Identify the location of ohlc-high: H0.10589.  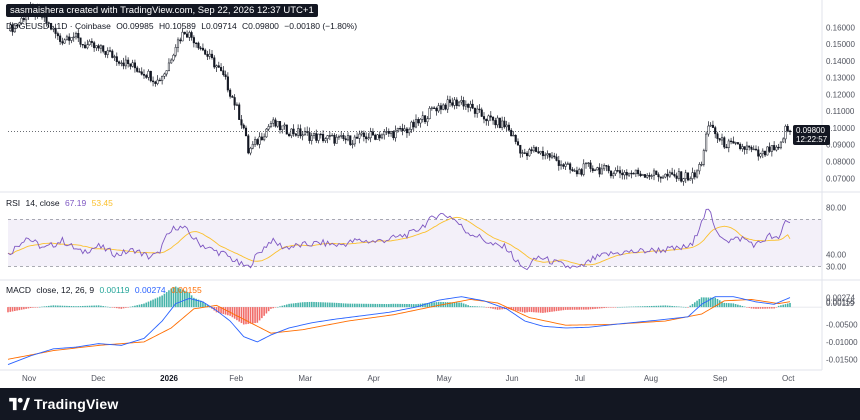
(177, 26).